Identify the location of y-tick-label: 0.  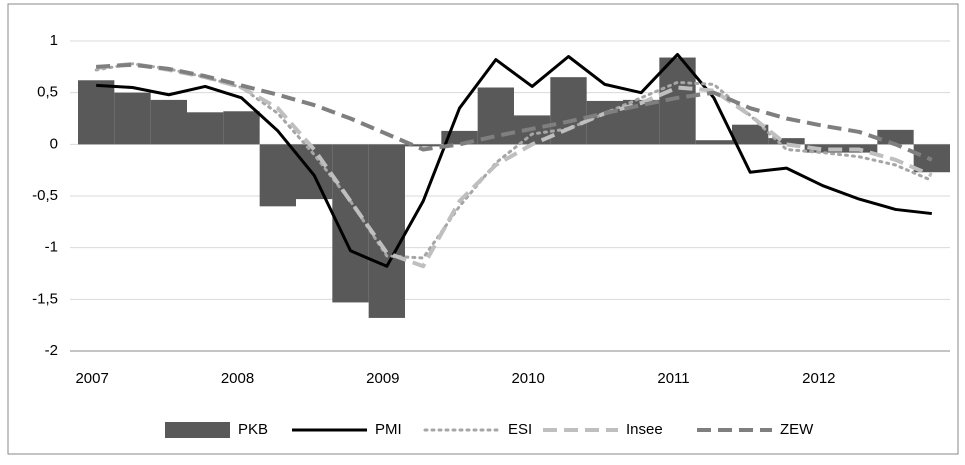
(54, 143).